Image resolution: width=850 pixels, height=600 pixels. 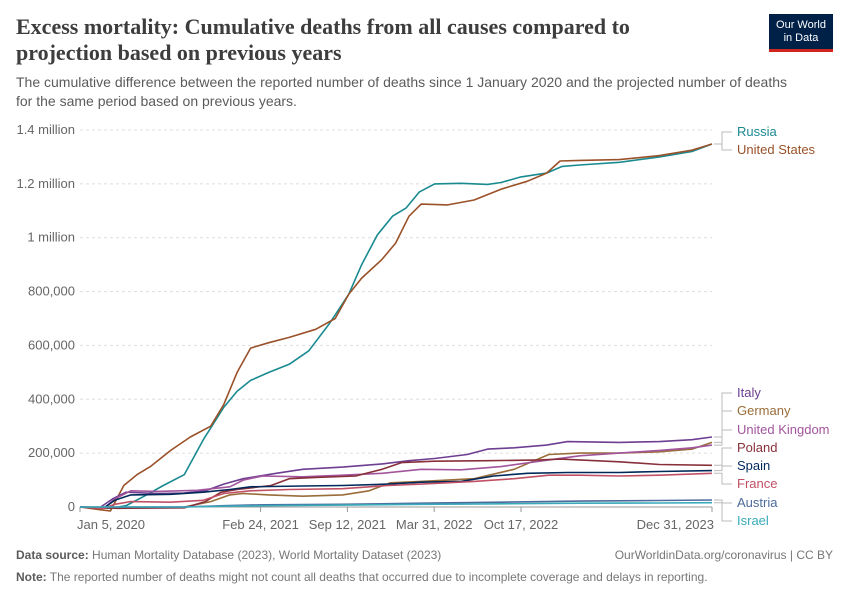 I want to click on series-label: Poland, so click(x=757, y=447).